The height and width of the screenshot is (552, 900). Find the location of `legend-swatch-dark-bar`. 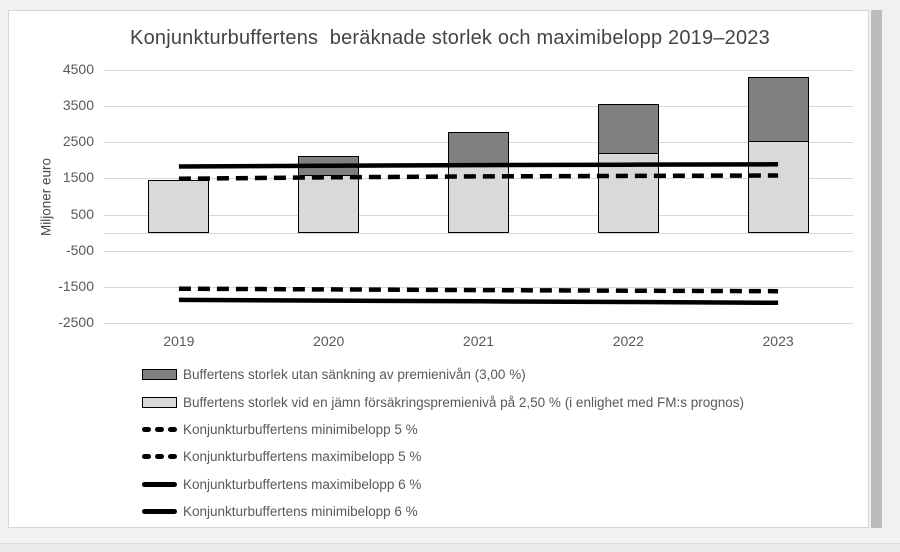

legend-swatch-dark-bar is located at coordinates (159, 375).